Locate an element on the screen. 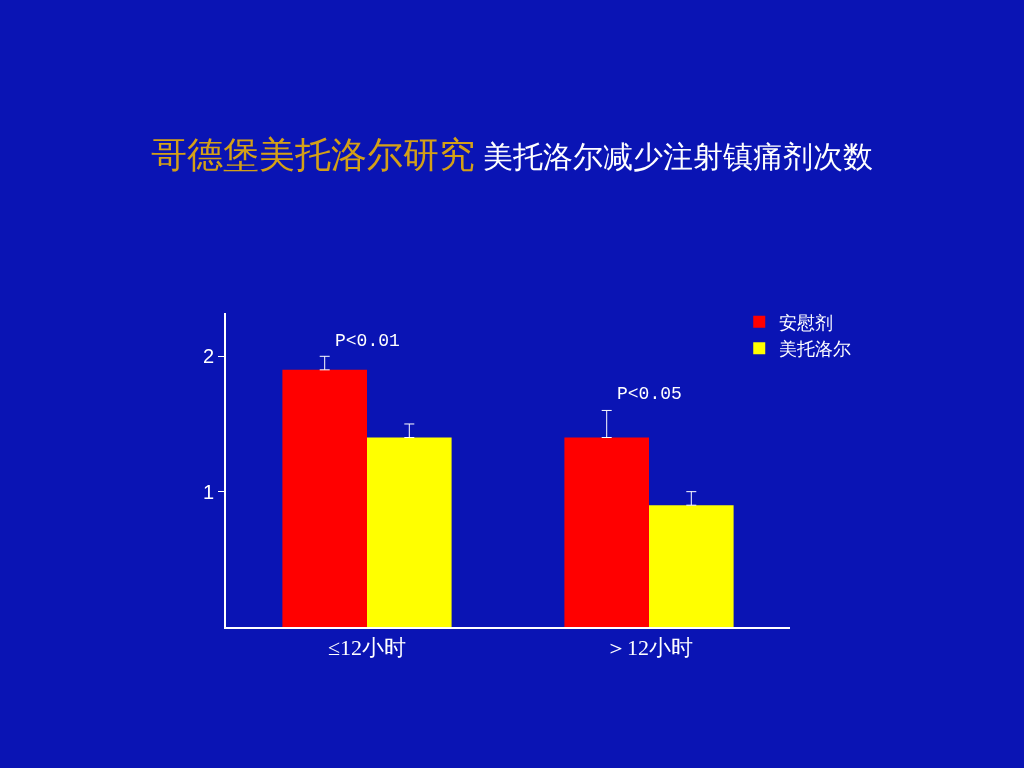 The width and height of the screenshot is (1024, 768). annotation: P<0.01 is located at coordinates (367, 341).